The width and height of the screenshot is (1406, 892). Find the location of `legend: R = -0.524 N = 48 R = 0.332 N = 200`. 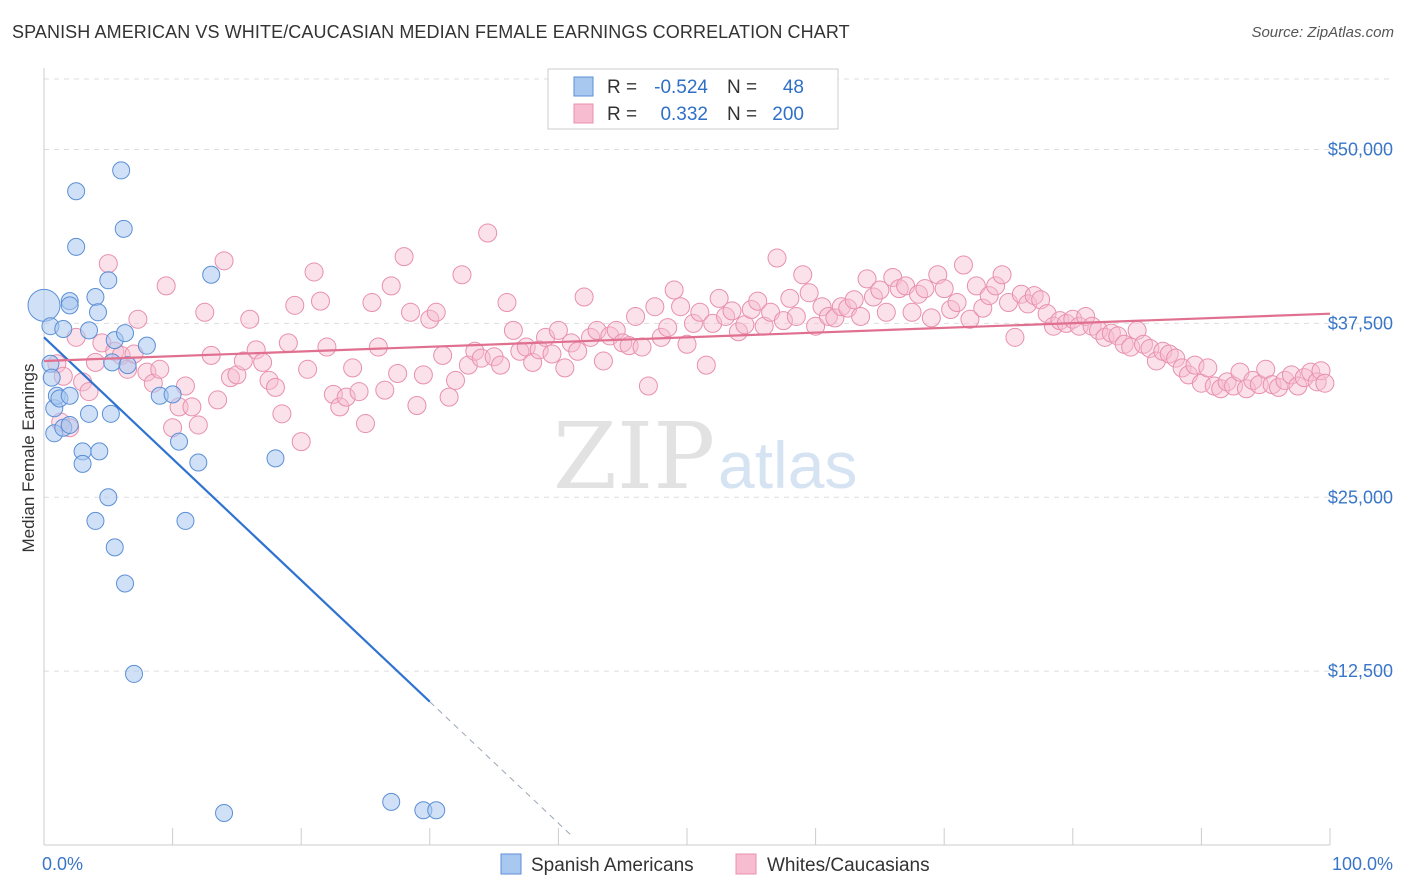

legend: R = -0.524 N = 48 R = 0.332 N = 200 is located at coordinates (693, 99).